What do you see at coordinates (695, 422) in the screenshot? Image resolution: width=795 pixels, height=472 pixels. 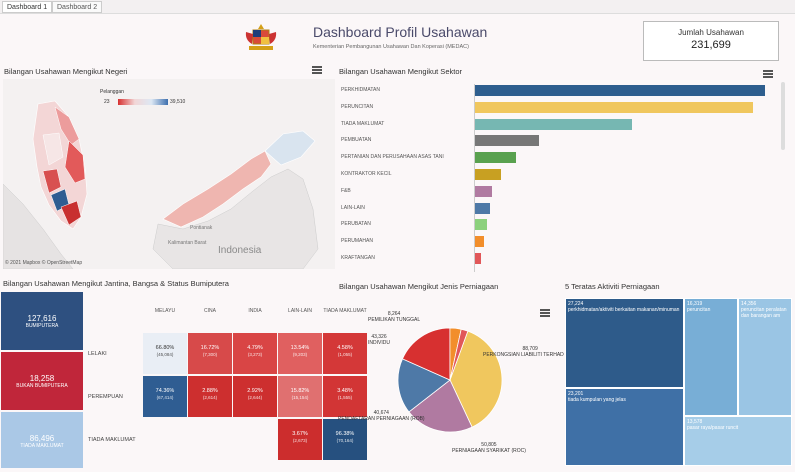 I see `treemap-value: 13,578` at bounding box center [695, 422].